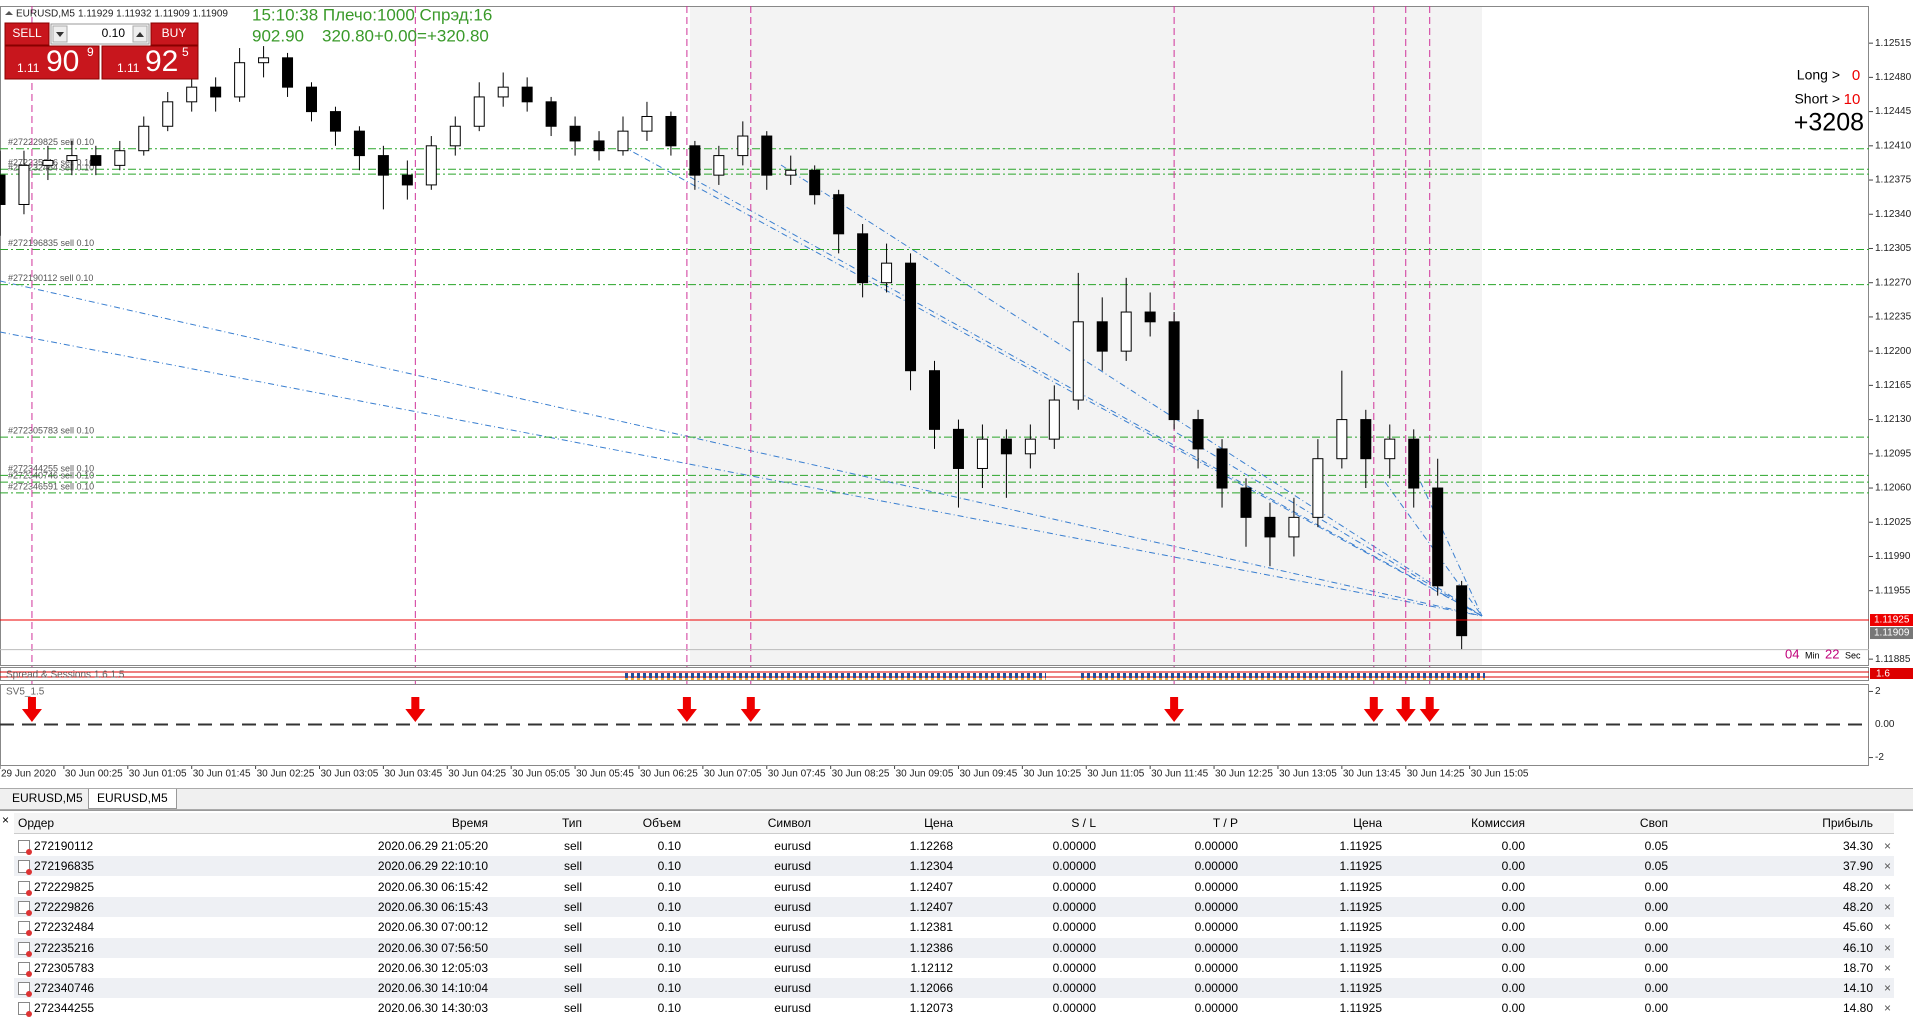 The height and width of the screenshot is (1023, 1913). Describe the element at coordinates (25, 868) in the screenshot. I see `order-icon` at that location.